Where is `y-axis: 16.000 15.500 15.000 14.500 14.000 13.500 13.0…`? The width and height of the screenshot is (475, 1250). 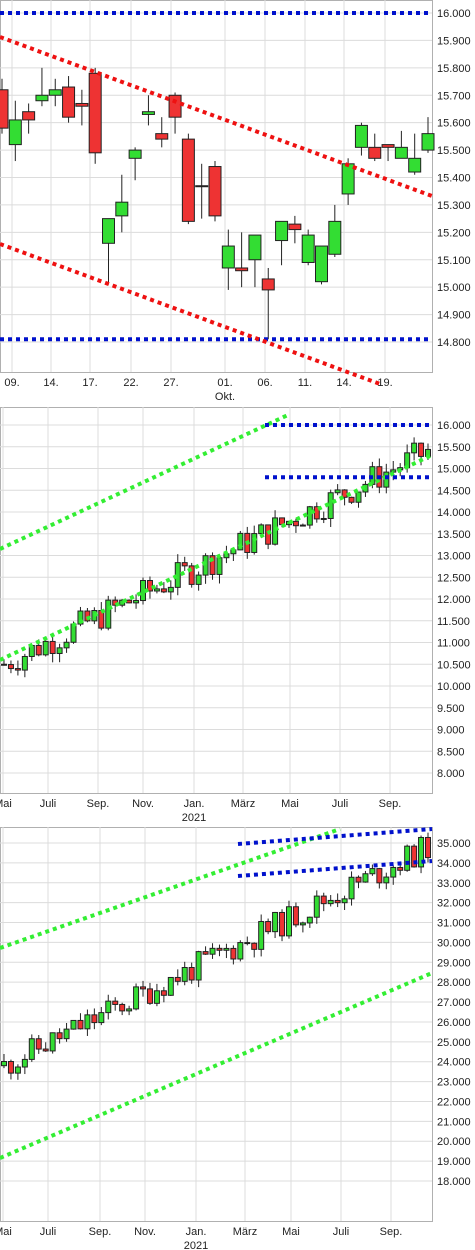
y-axis: 16.000 15.500 15.000 14.500 14.000 13.500 13.0… is located at coordinates (454, 600).